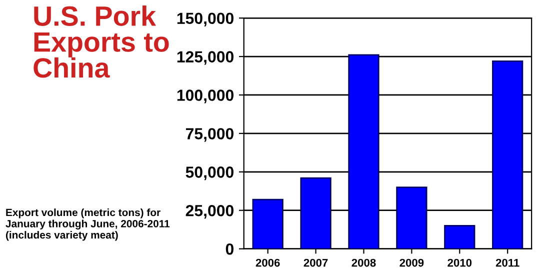  Describe the element at coordinates (205, 58) in the screenshot. I see `y-tick-label: 125,000` at that location.